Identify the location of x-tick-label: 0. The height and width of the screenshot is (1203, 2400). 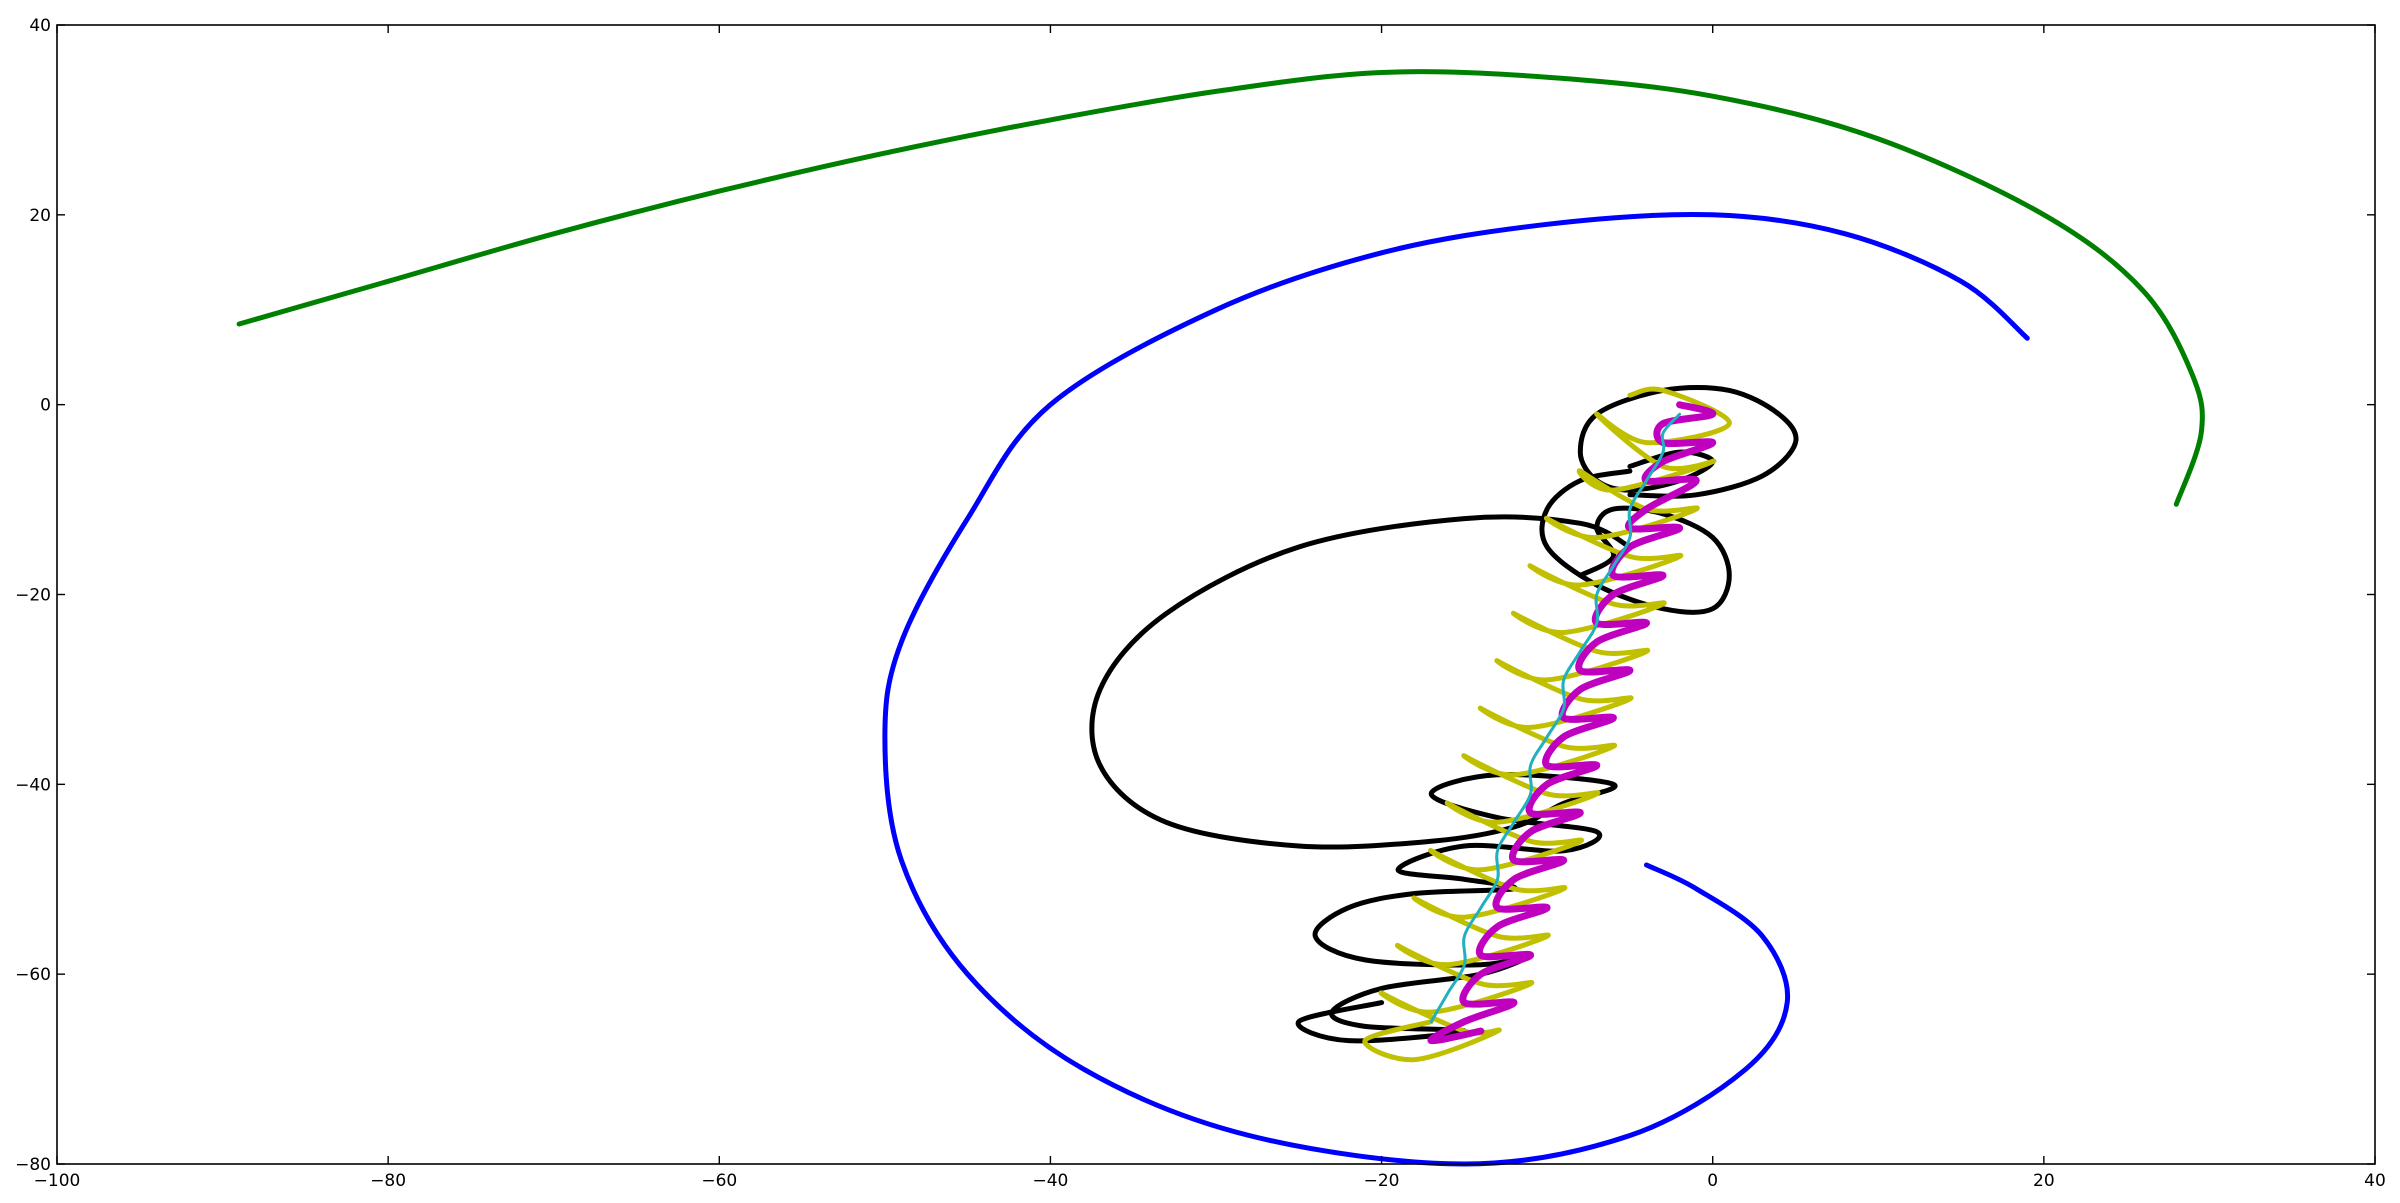
(1712, 1181).